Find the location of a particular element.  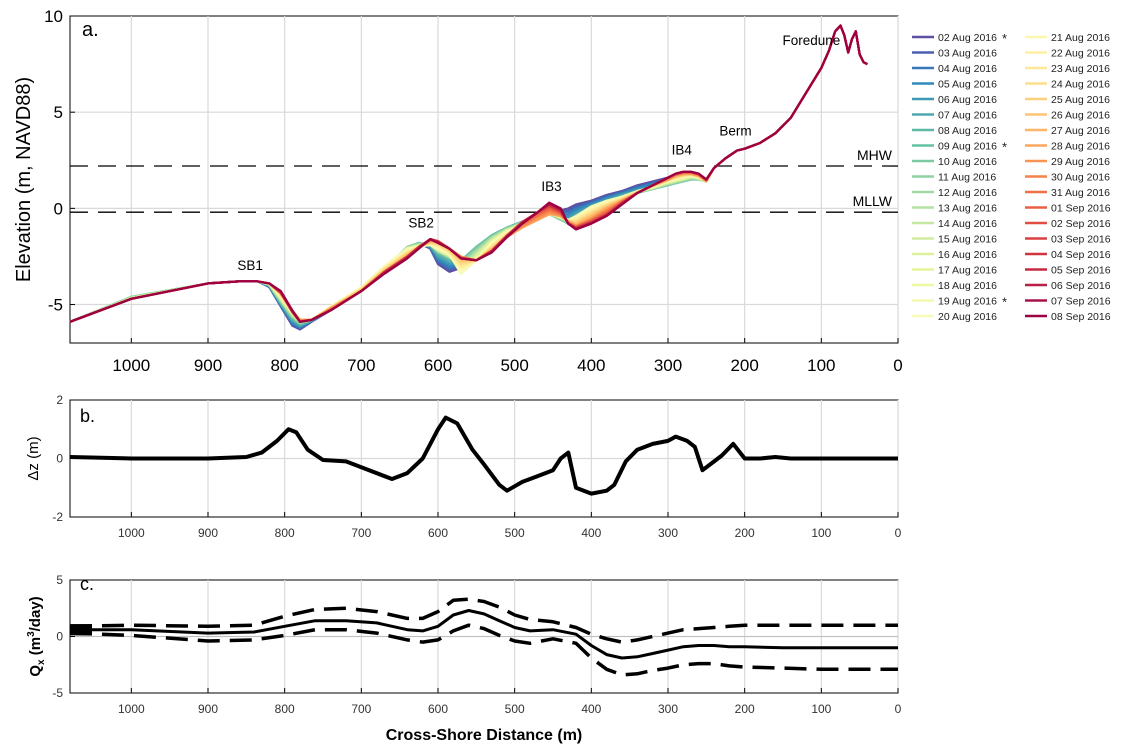

panel-a-xtick-label: 600 is located at coordinates (438, 365).